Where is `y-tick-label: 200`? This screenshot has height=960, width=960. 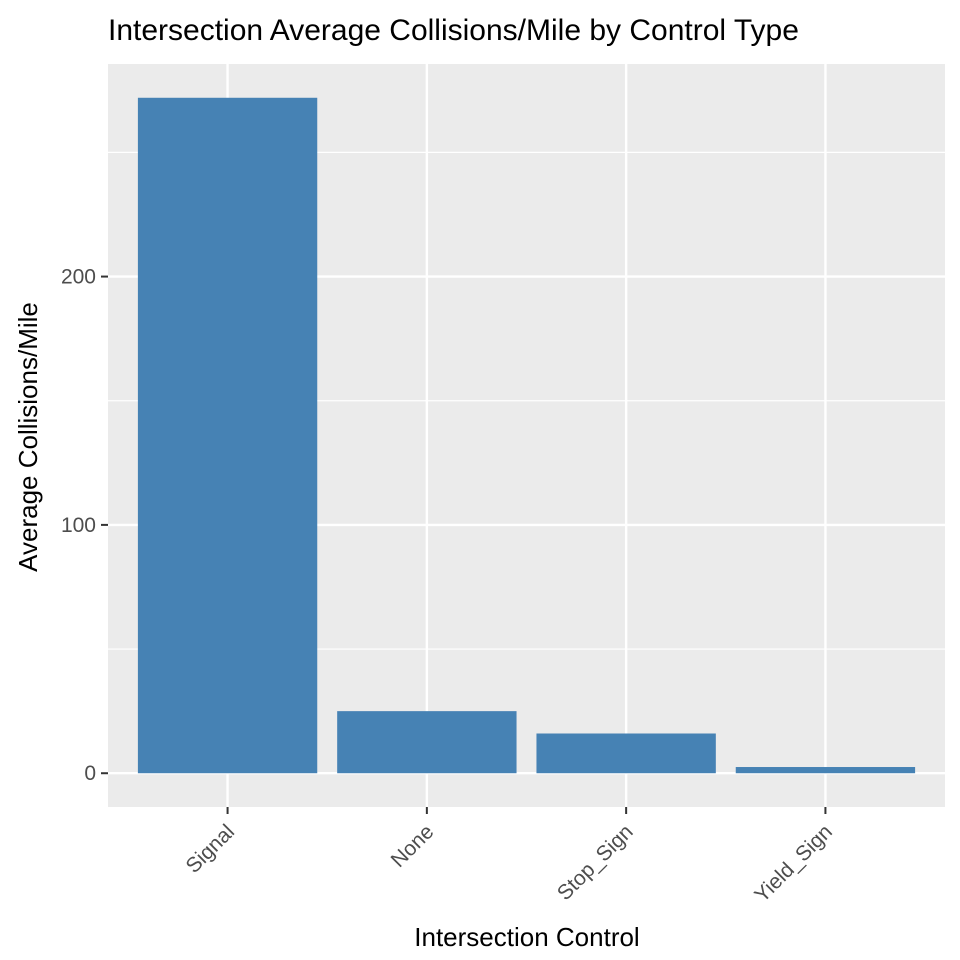
y-tick-label: 200 is located at coordinates (78, 277).